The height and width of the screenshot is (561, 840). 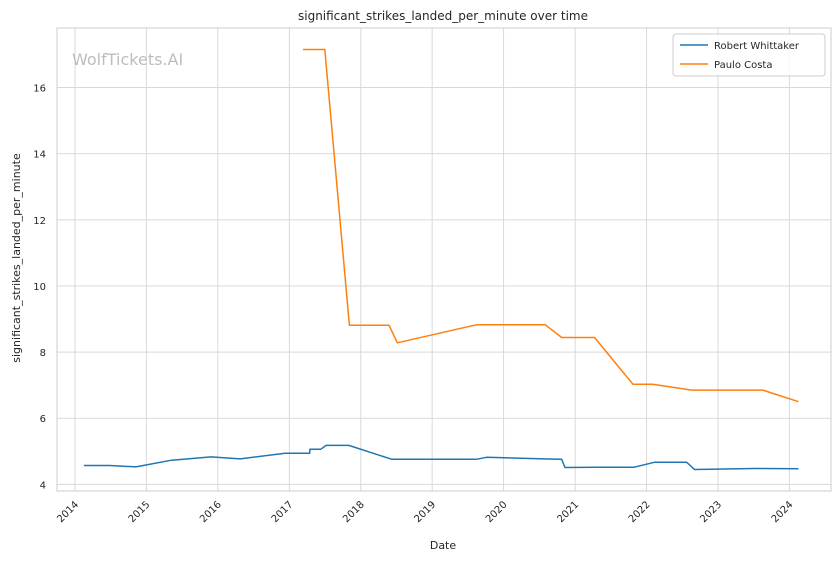 What do you see at coordinates (43, 419) in the screenshot?
I see `y-tick-label: 6` at bounding box center [43, 419].